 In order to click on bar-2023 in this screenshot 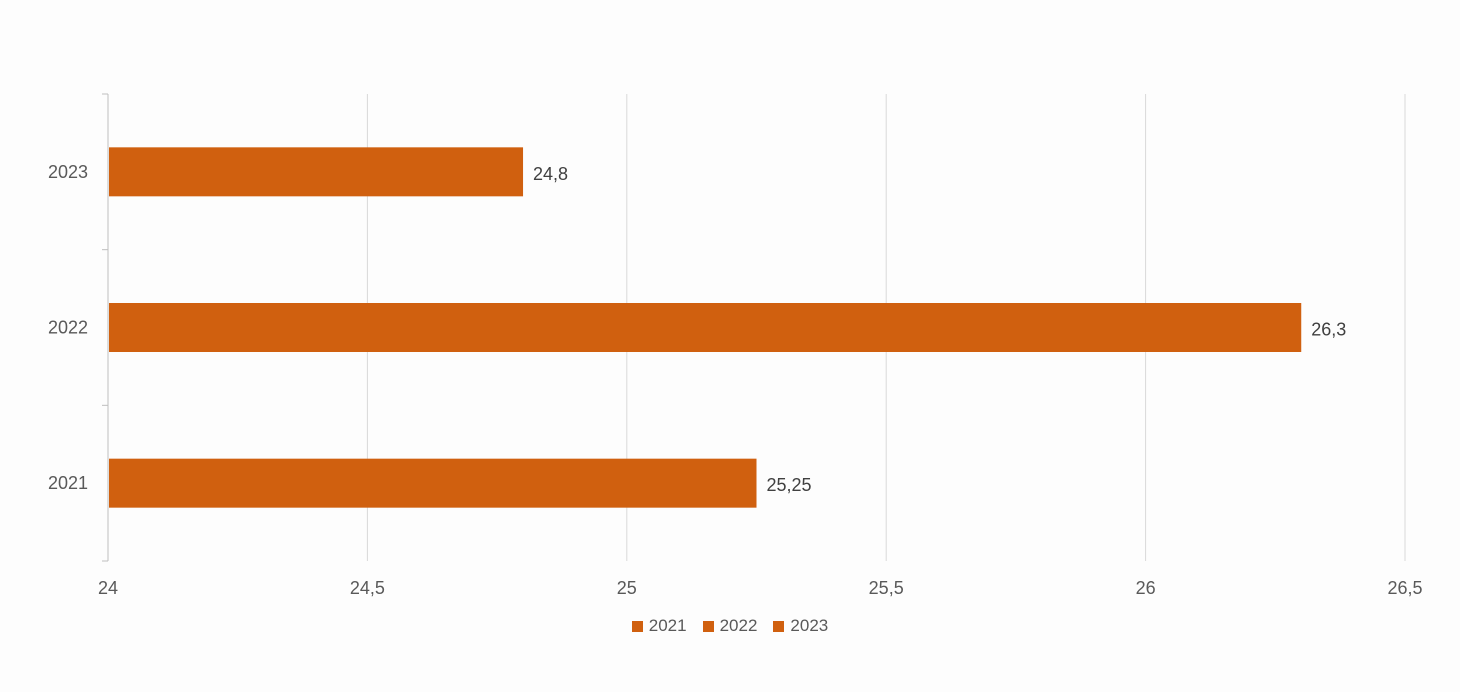, I will do `click(316, 172)`.